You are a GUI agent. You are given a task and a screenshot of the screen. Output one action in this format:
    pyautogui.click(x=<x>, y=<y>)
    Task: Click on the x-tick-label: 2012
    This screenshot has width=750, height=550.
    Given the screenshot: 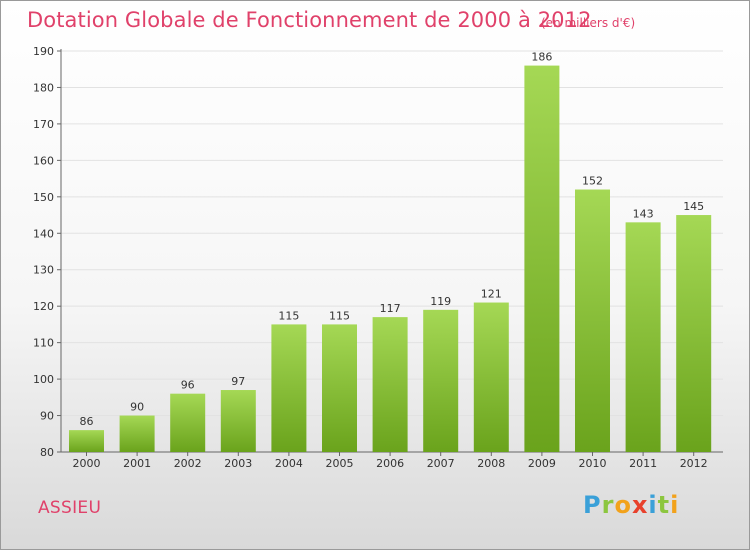 What is the action you would take?
    pyautogui.click(x=694, y=463)
    